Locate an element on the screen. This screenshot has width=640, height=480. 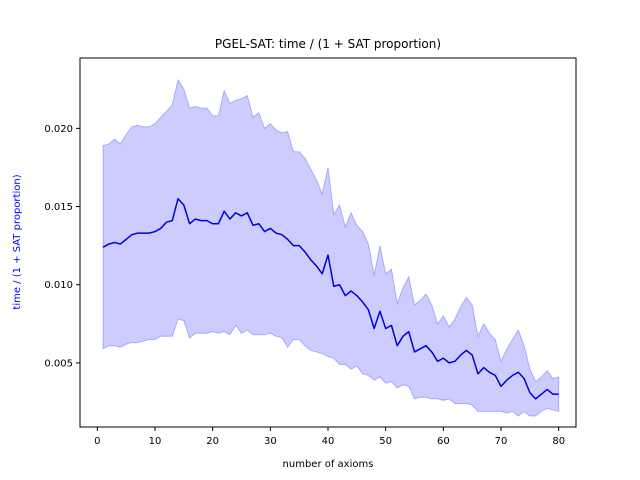
x-tick-label: 60 is located at coordinates (443, 441).